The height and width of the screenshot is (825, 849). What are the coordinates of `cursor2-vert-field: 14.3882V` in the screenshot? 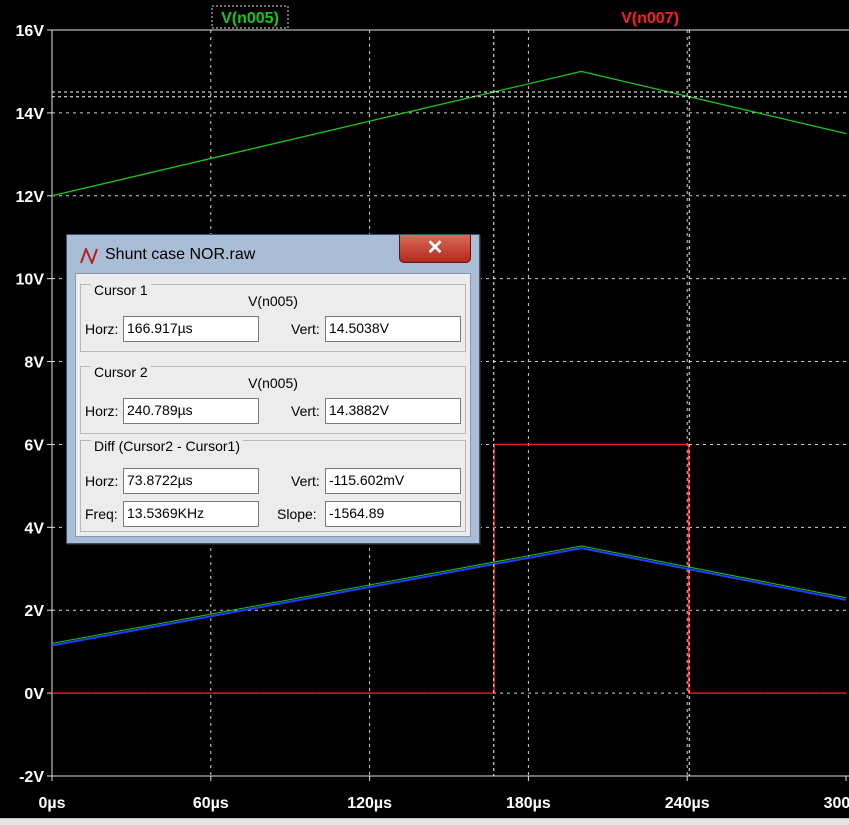 It's located at (393, 411).